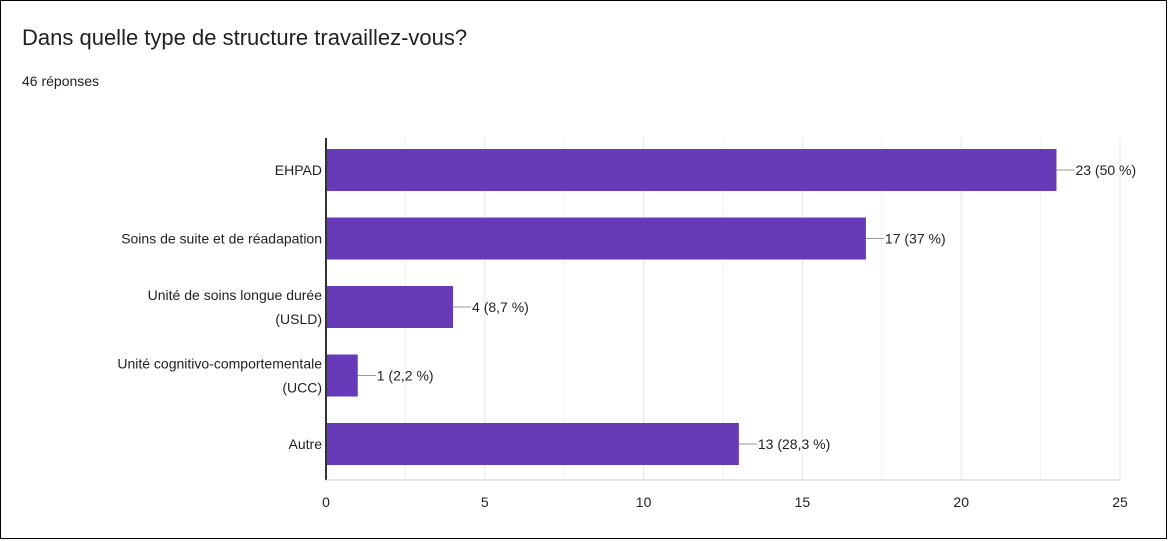 This screenshot has width=1169, height=541. I want to click on data-label: 23 (50 %), so click(1105, 170).